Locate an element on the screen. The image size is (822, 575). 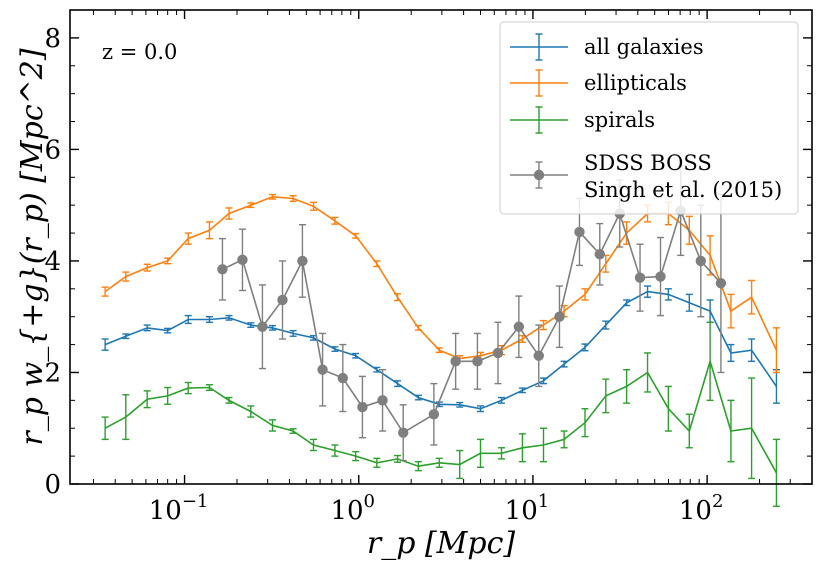
legend-label: ellipticals is located at coordinates (635, 83).